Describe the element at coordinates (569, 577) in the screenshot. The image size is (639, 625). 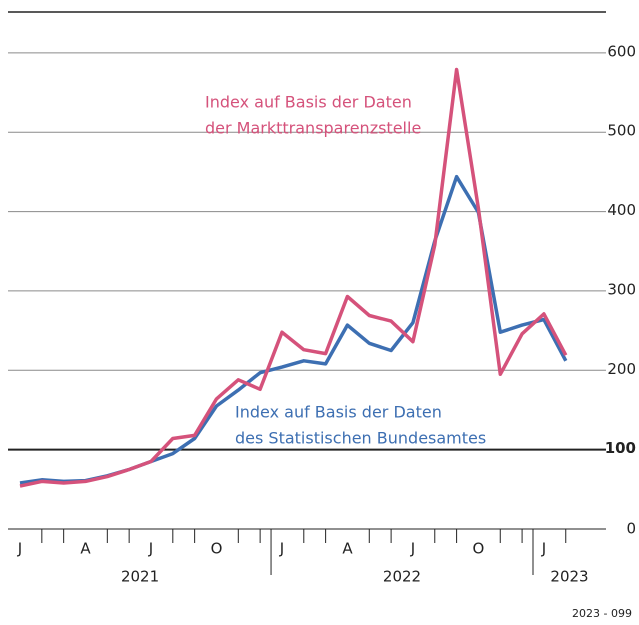
I see `year-label: 2023` at that location.